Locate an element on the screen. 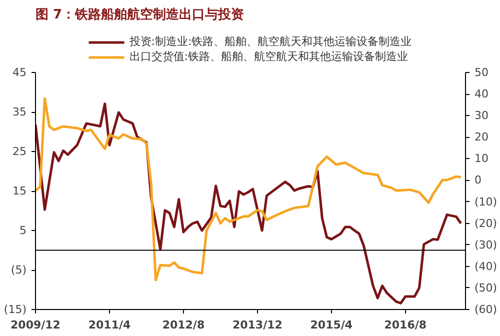 This screenshot has width=500, height=336. y2-tick-label: (30) is located at coordinates (486, 245).